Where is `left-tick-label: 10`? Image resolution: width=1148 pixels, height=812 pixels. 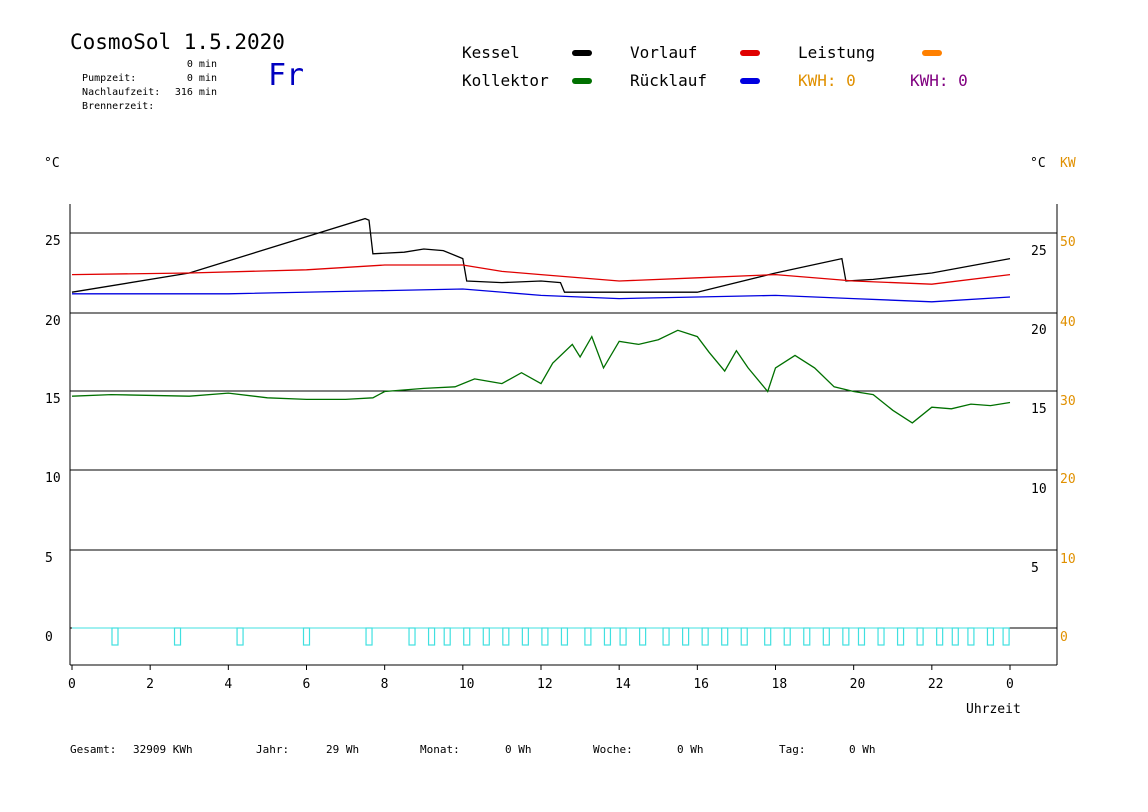 left-tick-label: 10 is located at coordinates (53, 478).